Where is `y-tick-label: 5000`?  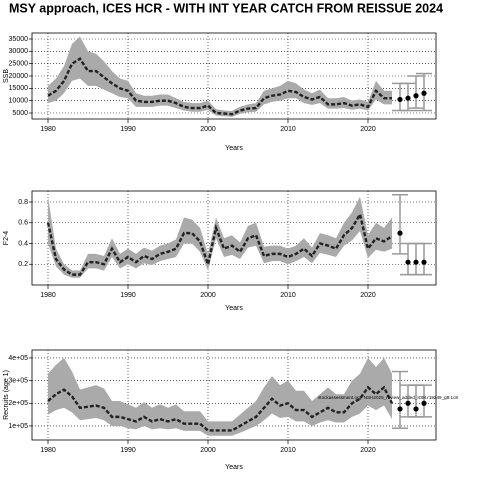
y-tick-label: 5000 is located at coordinates (20, 113).